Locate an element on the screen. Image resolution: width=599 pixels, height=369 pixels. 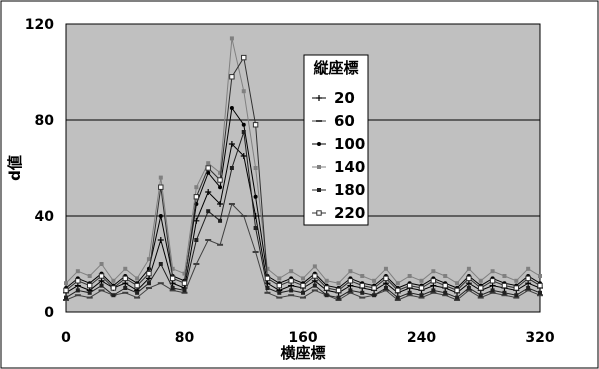
legend-label-140: 140 is located at coordinates (349, 167).